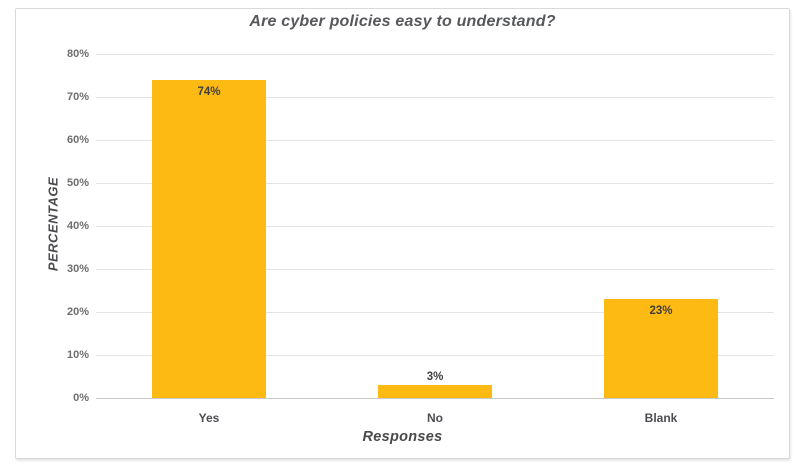 This screenshot has width=807, height=469. Describe the element at coordinates (435, 377) in the screenshot. I see `bar-value-label-no: 3%` at that location.